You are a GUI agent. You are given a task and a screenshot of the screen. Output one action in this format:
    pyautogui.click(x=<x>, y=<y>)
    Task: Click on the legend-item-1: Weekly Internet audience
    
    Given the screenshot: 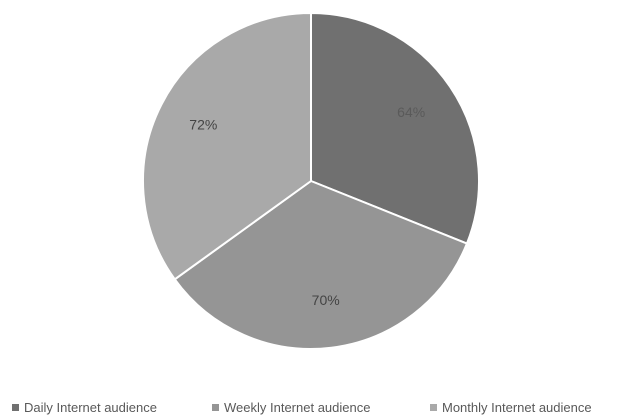 What is the action you would take?
    pyautogui.click(x=291, y=407)
    